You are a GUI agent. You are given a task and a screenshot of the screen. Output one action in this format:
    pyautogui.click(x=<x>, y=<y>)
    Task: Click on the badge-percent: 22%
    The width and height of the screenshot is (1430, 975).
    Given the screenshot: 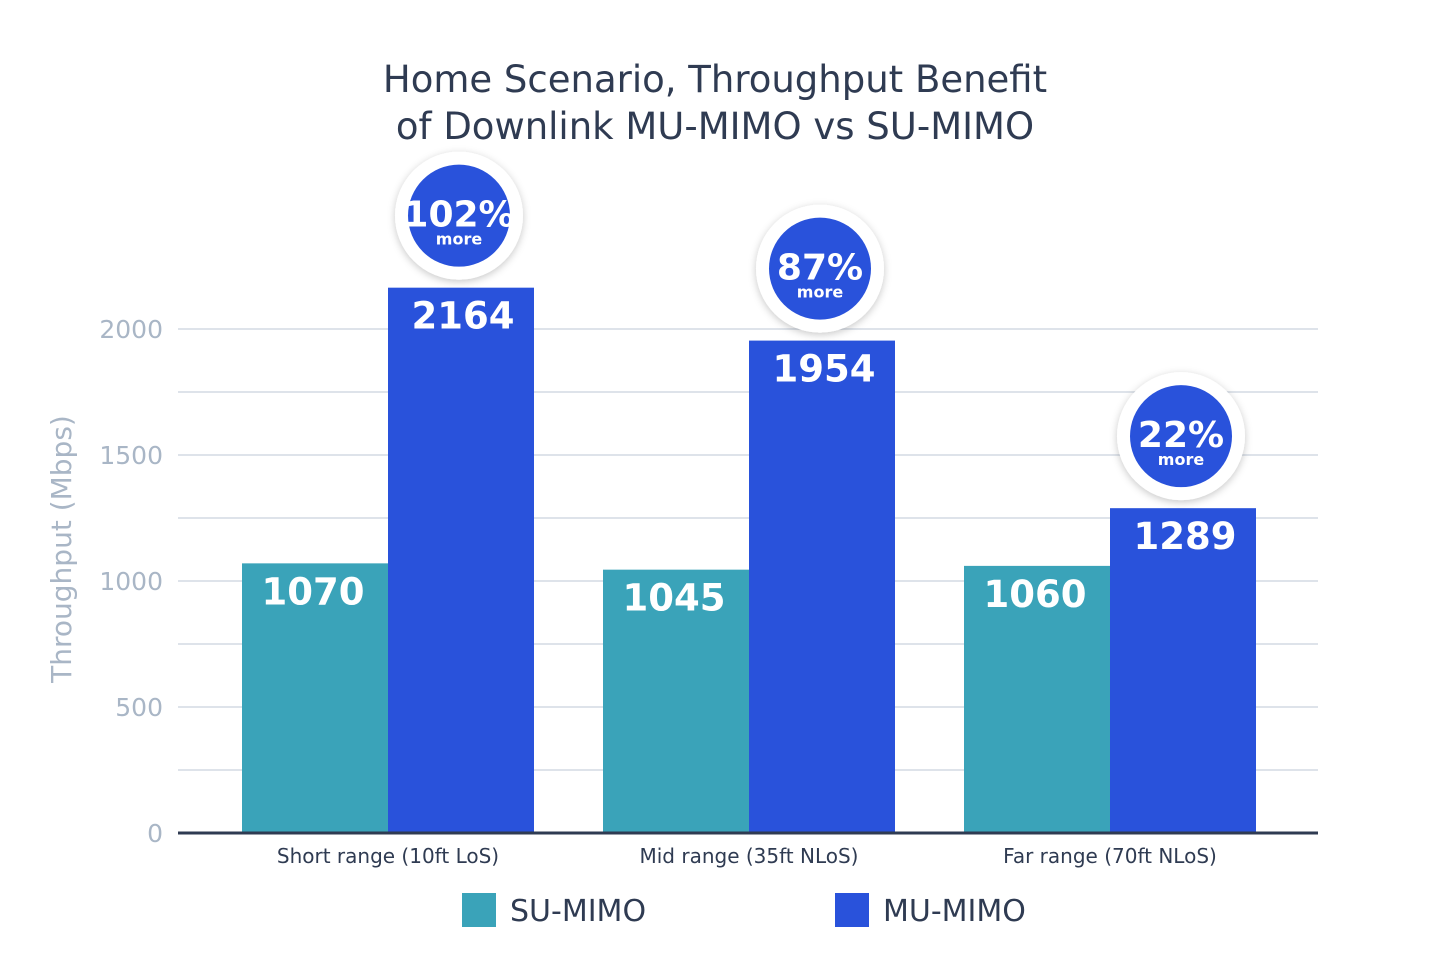 What is the action you would take?
    pyautogui.click(x=1181, y=435)
    